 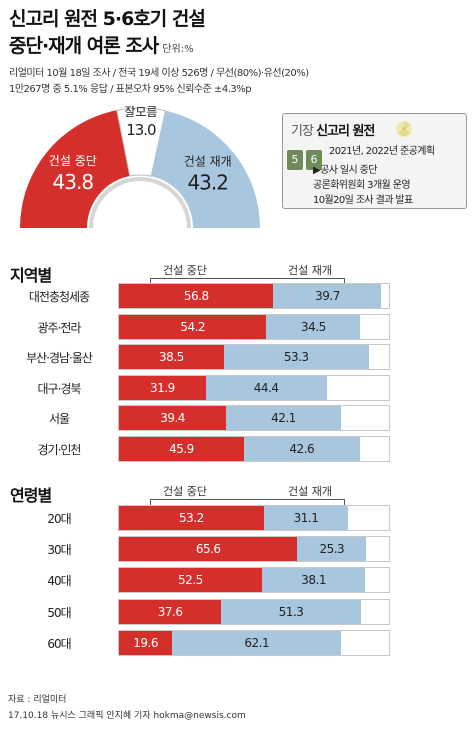 I want to click on bar-stop-value: 19.6, so click(x=145, y=642).